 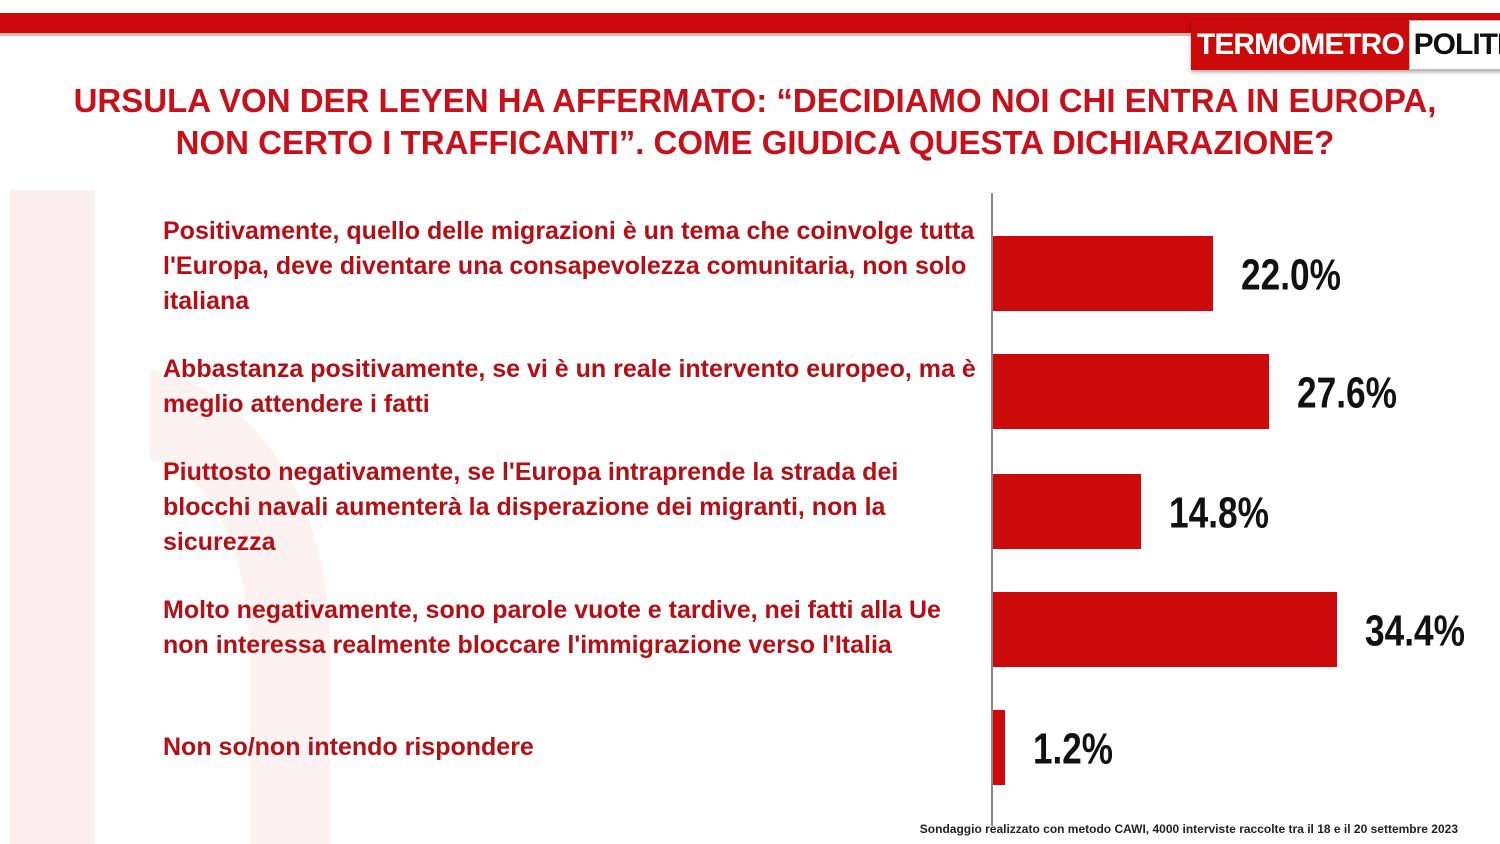 What do you see at coordinates (1073, 749) in the screenshot?
I see `data-label: 1.2%` at bounding box center [1073, 749].